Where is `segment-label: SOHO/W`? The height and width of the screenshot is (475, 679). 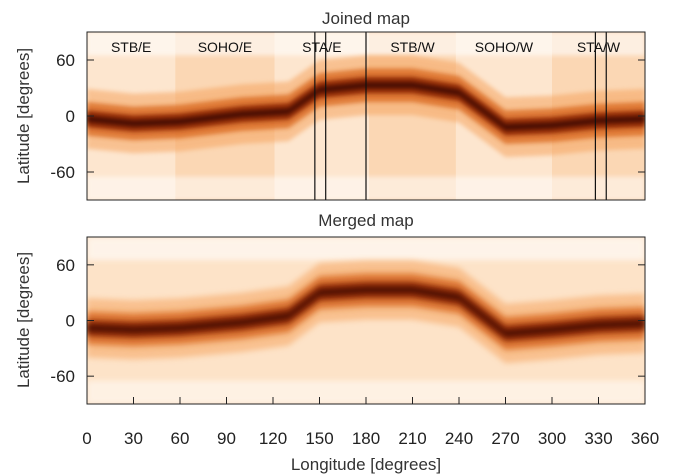 segment-label: SOHO/W is located at coordinates (504, 47).